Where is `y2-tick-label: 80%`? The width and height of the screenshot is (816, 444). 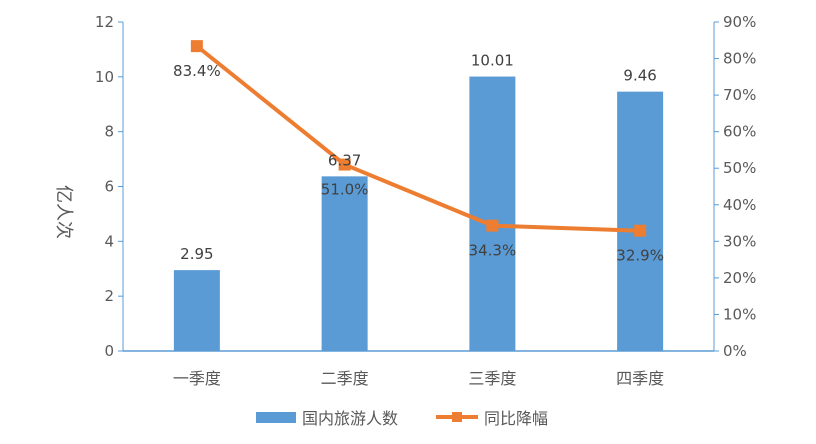
y2-tick-label: 80% is located at coordinates (739, 59).